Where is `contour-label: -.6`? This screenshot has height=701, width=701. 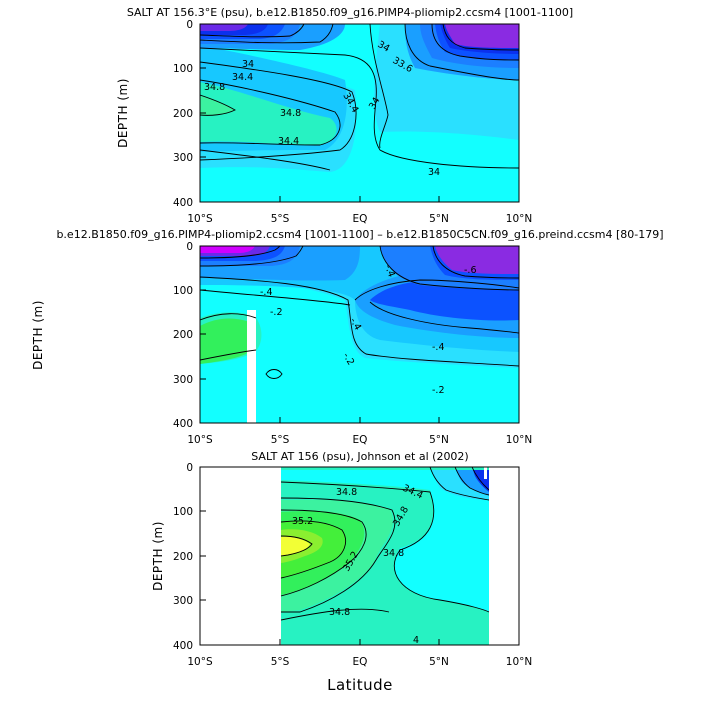
contour-label: -.6 is located at coordinates (470, 270).